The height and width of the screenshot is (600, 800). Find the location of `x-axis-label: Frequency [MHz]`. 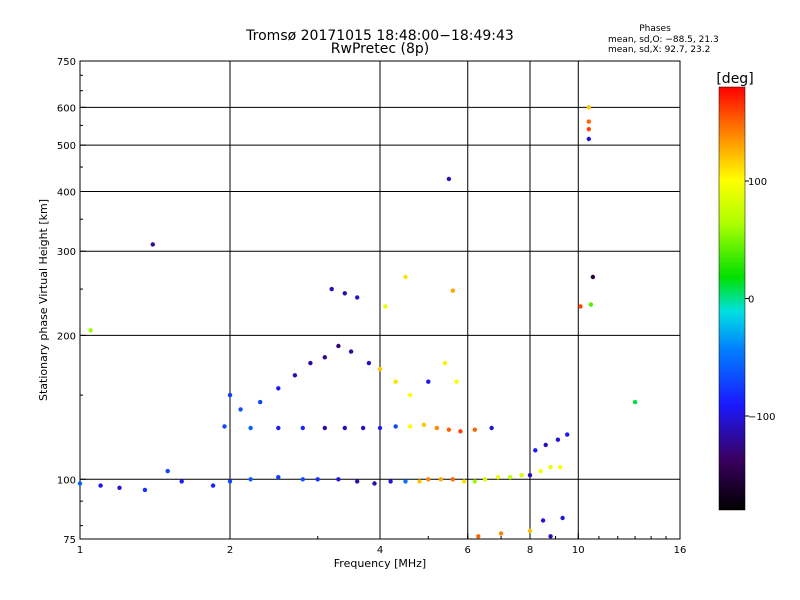

x-axis-label: Frequency [MHz] is located at coordinates (380, 563).